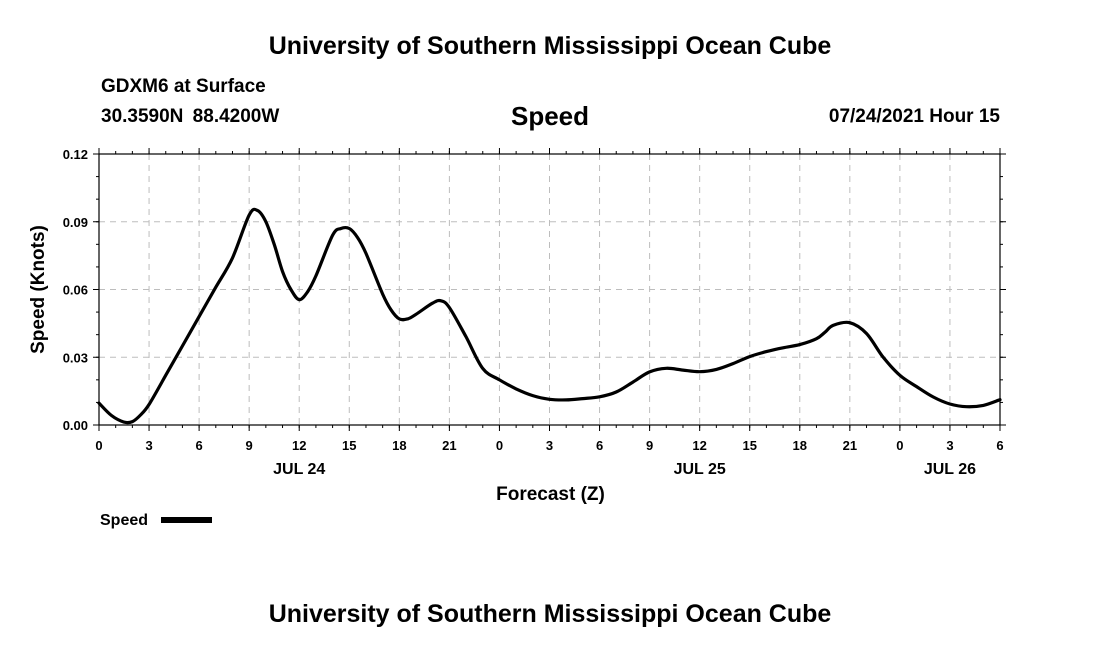  I want to click on legend: Speed, so click(156, 520).